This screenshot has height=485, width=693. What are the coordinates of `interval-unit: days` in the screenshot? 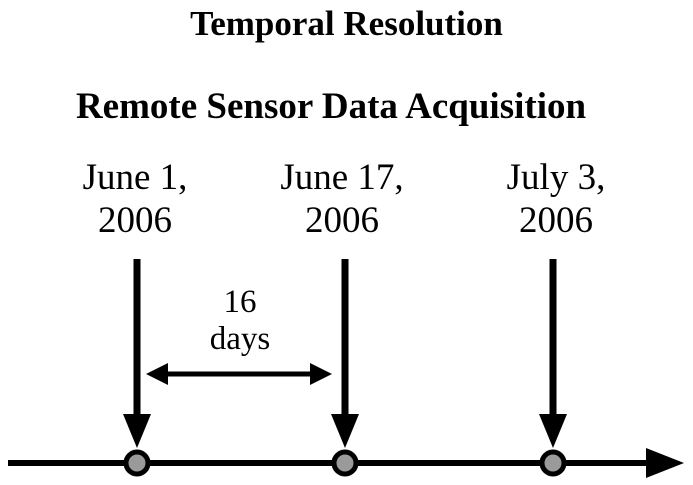 It's located at (240, 339).